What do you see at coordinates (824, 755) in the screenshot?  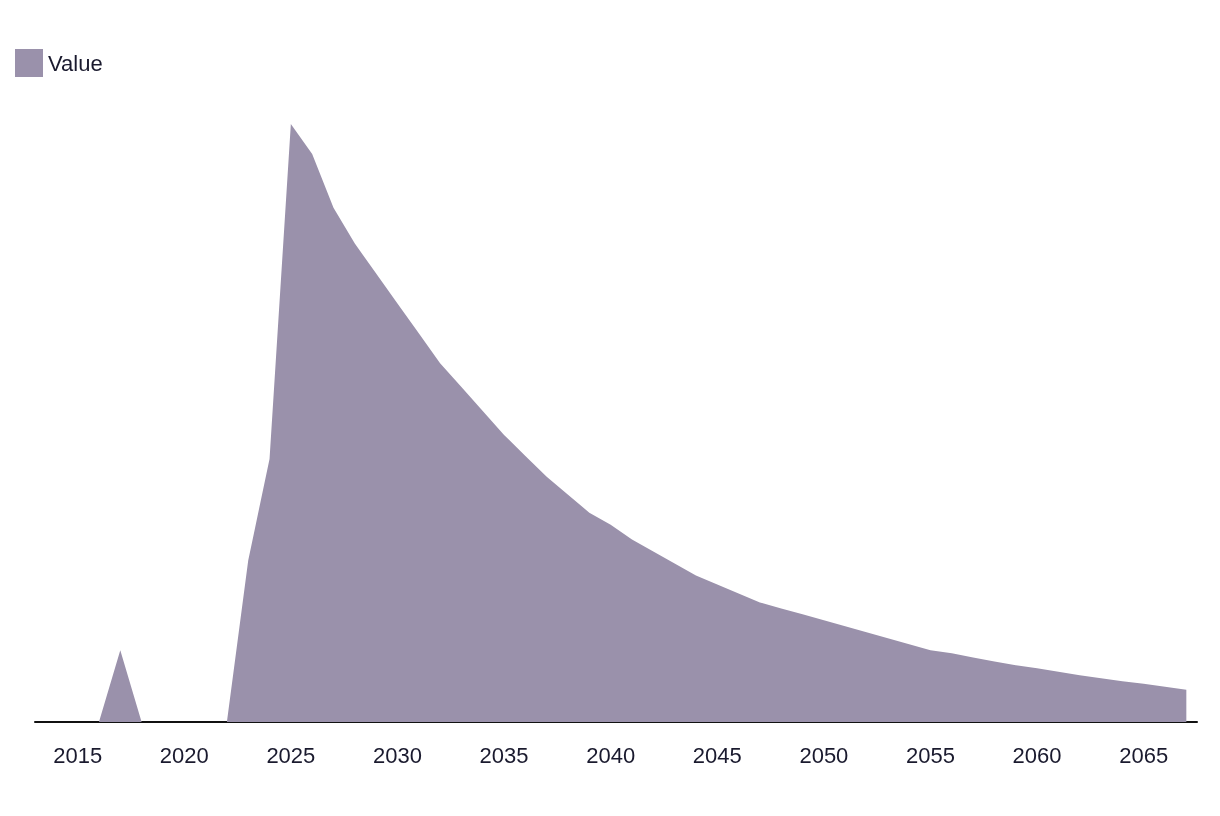 I see `x-tick-label: 2050` at bounding box center [824, 755].